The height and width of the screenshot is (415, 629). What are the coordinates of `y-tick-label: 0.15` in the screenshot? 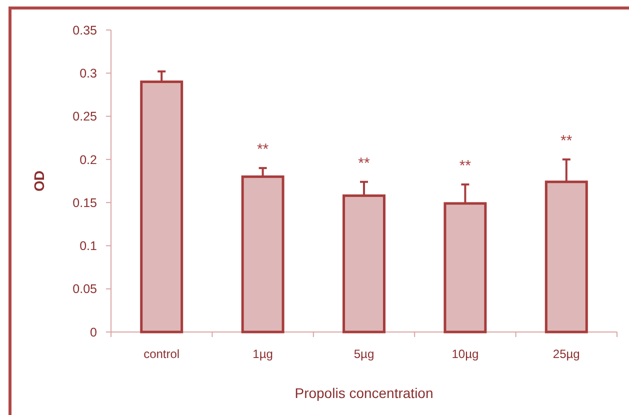 It's located at (85, 203).